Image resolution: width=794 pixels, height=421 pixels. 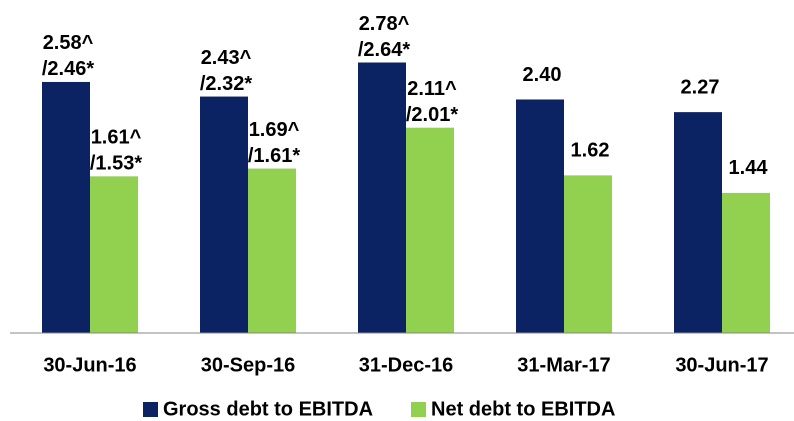 I want to click on data-label: /2.32*, so click(x=226, y=84).